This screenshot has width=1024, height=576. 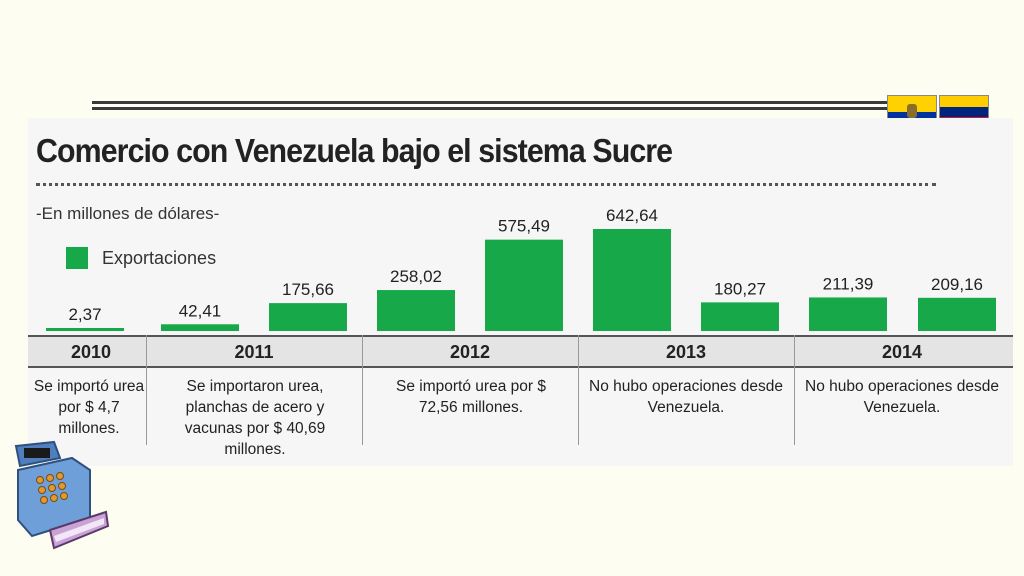 I want to click on year-label-2014: 2014, so click(x=902, y=352).